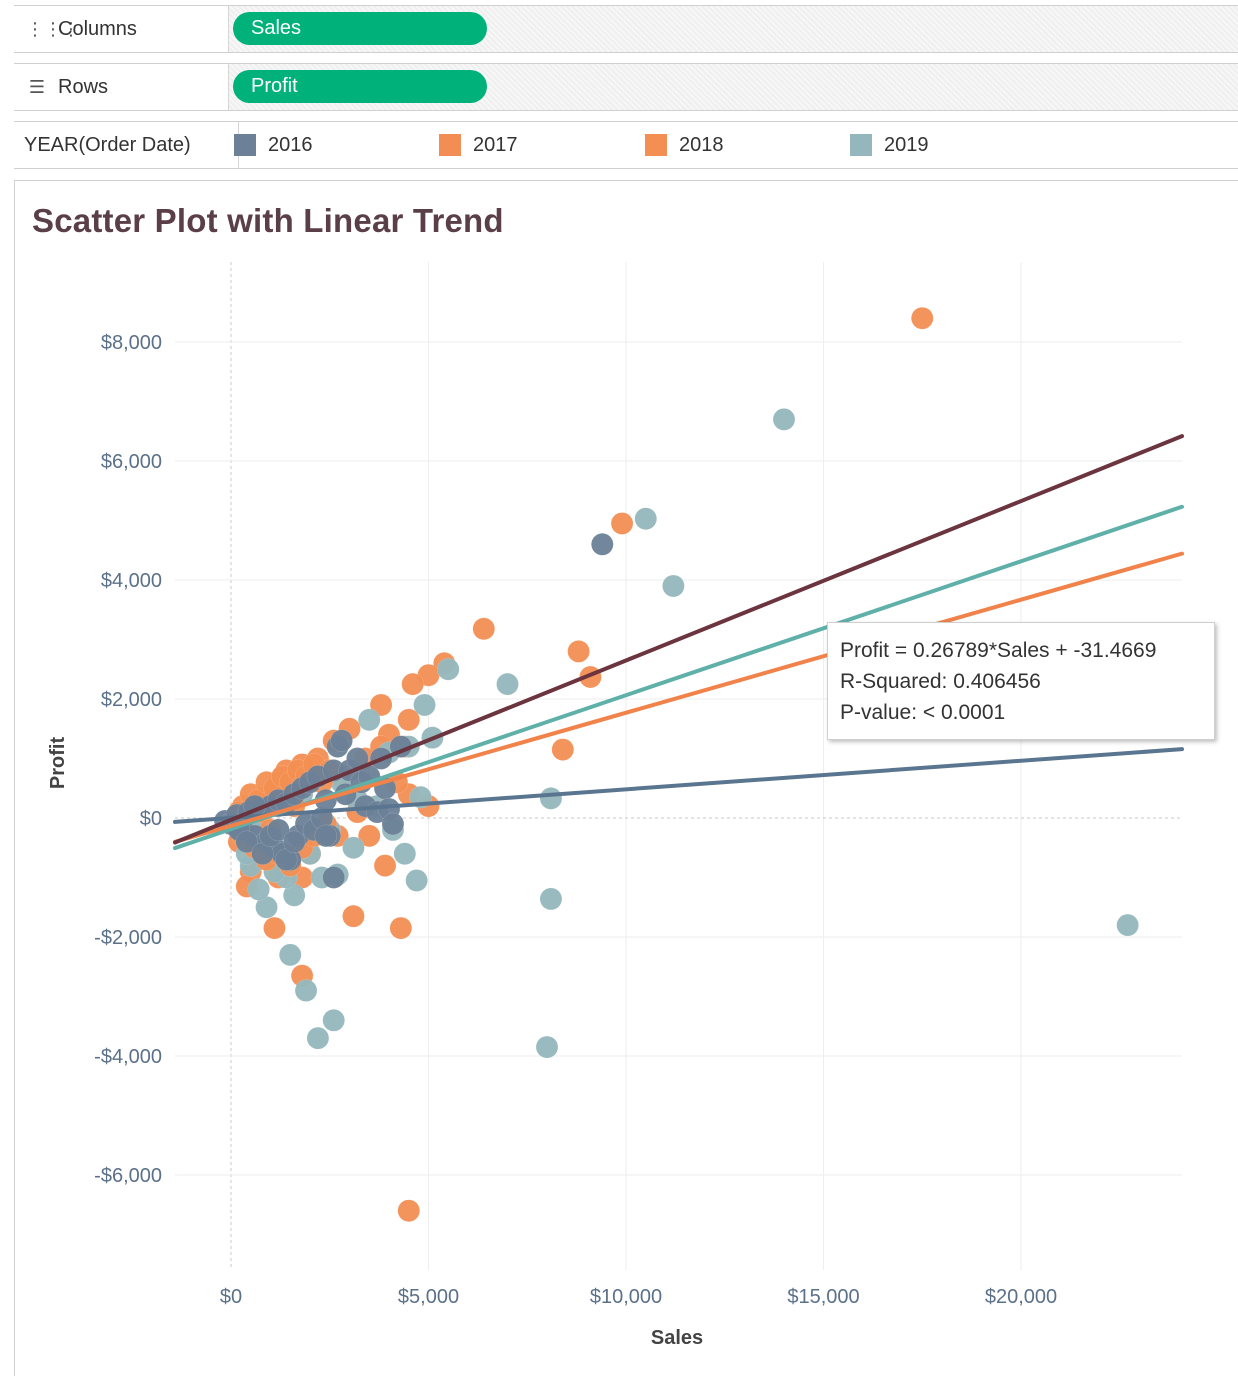 The image size is (1238, 1376). Describe the element at coordinates (677, 1338) in the screenshot. I see `x-axis-label: Sales` at that location.